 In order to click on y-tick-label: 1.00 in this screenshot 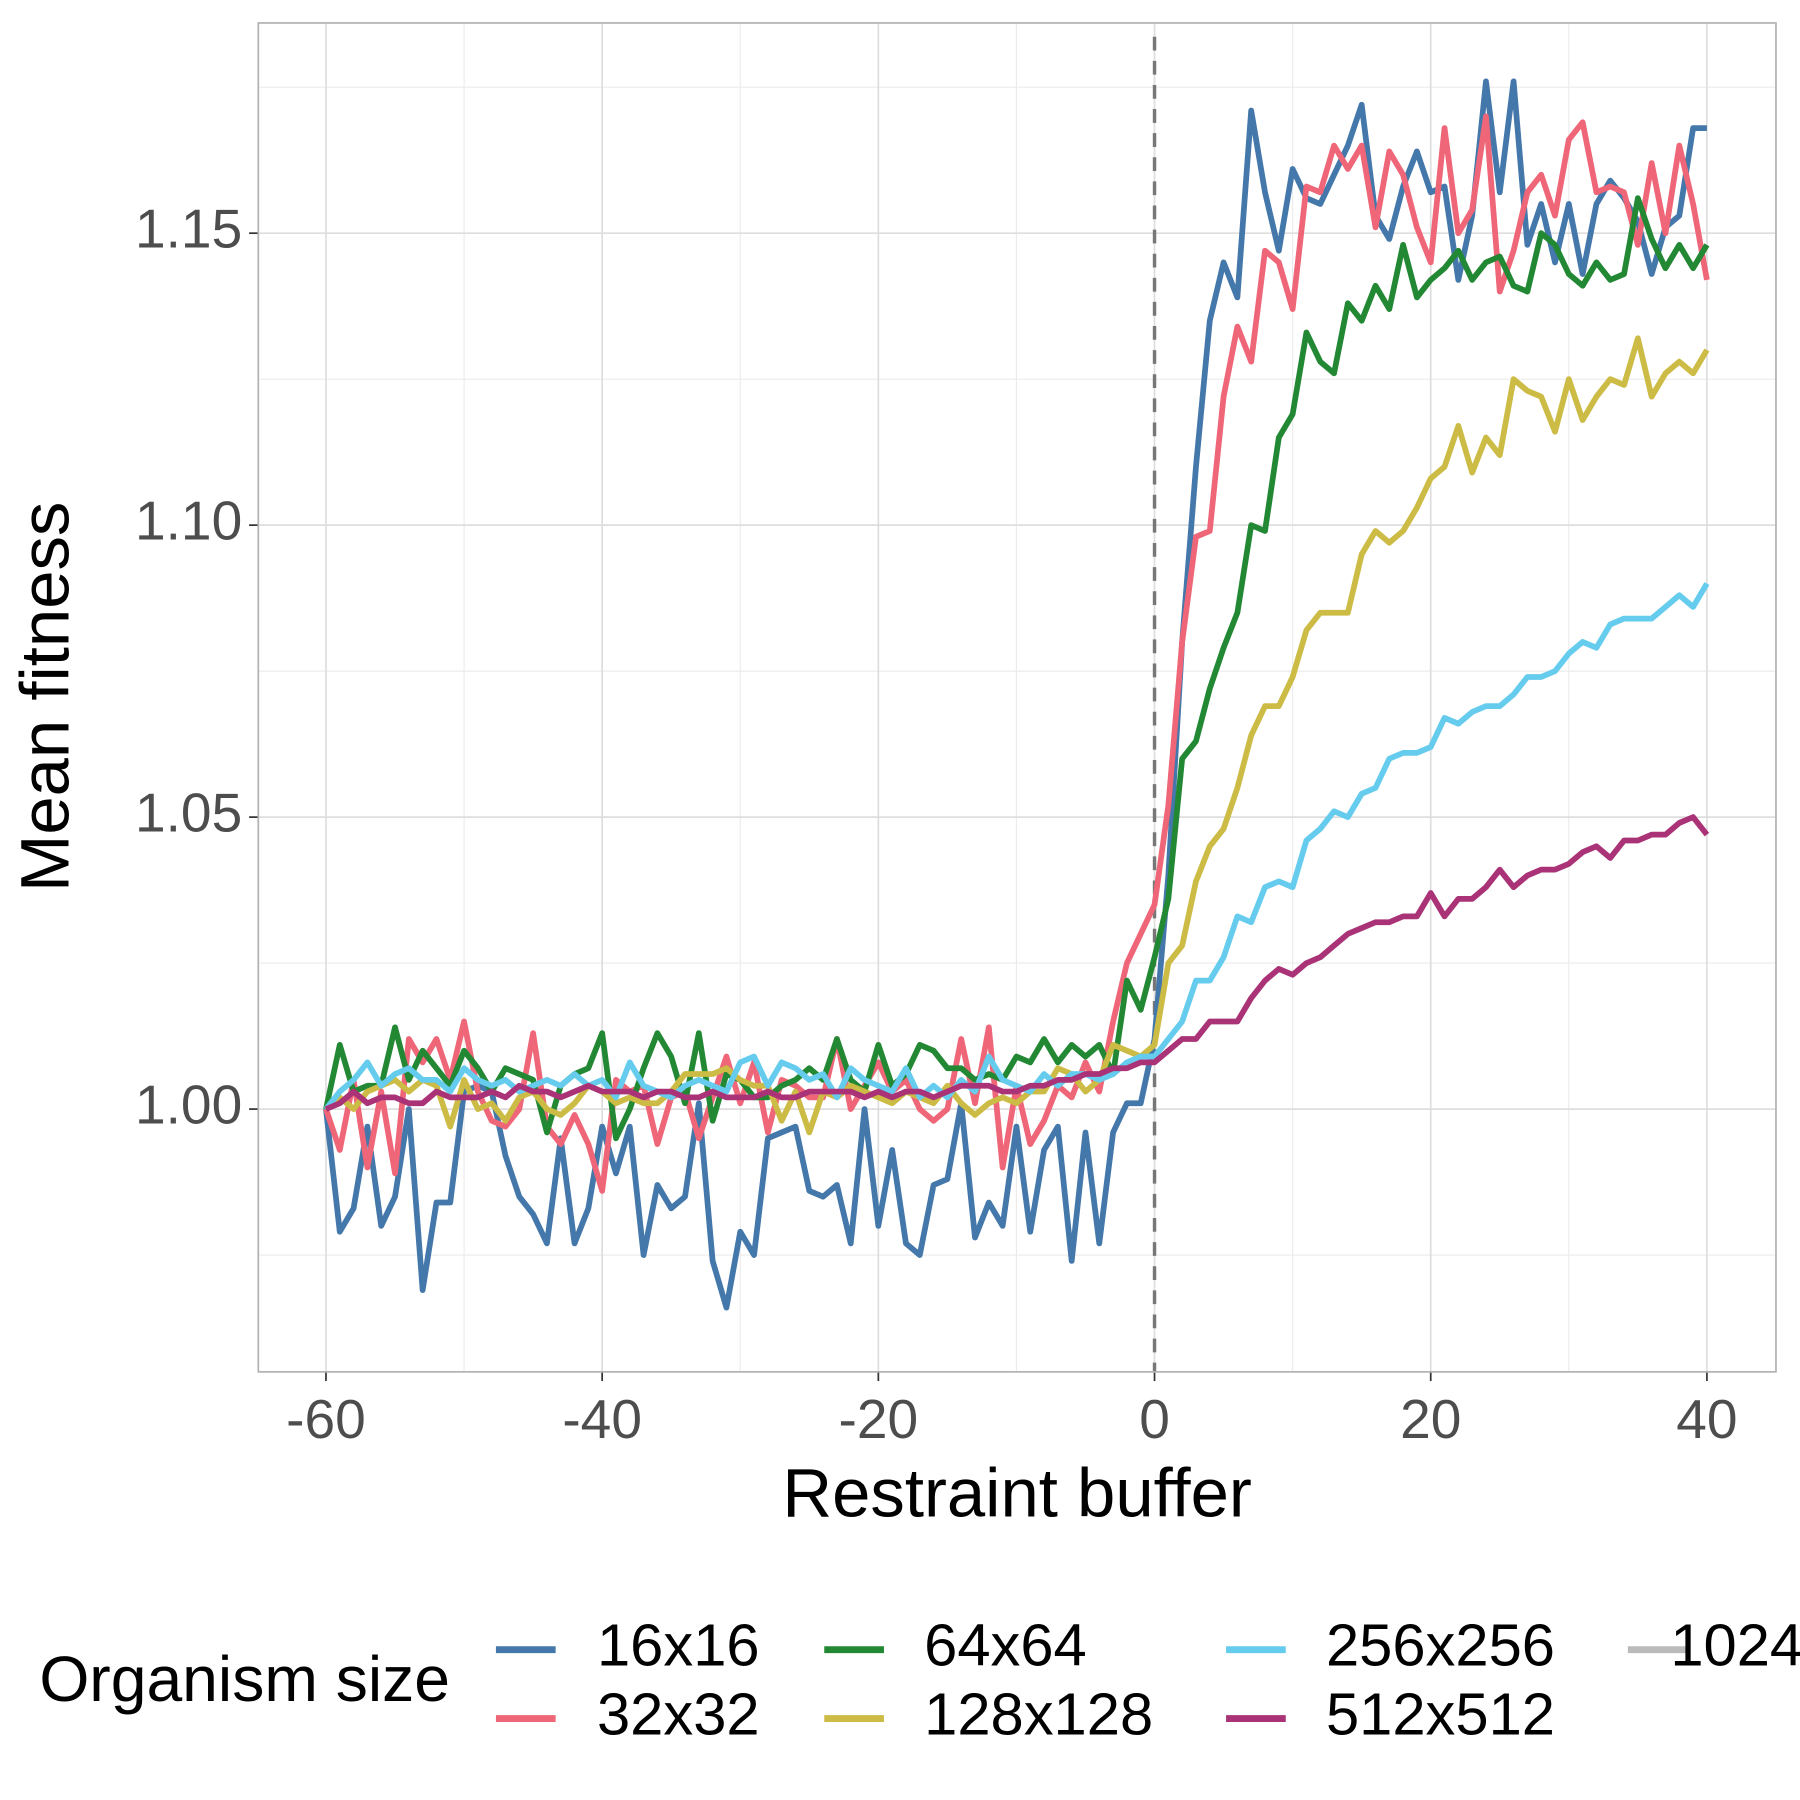, I will do `click(188, 1105)`.